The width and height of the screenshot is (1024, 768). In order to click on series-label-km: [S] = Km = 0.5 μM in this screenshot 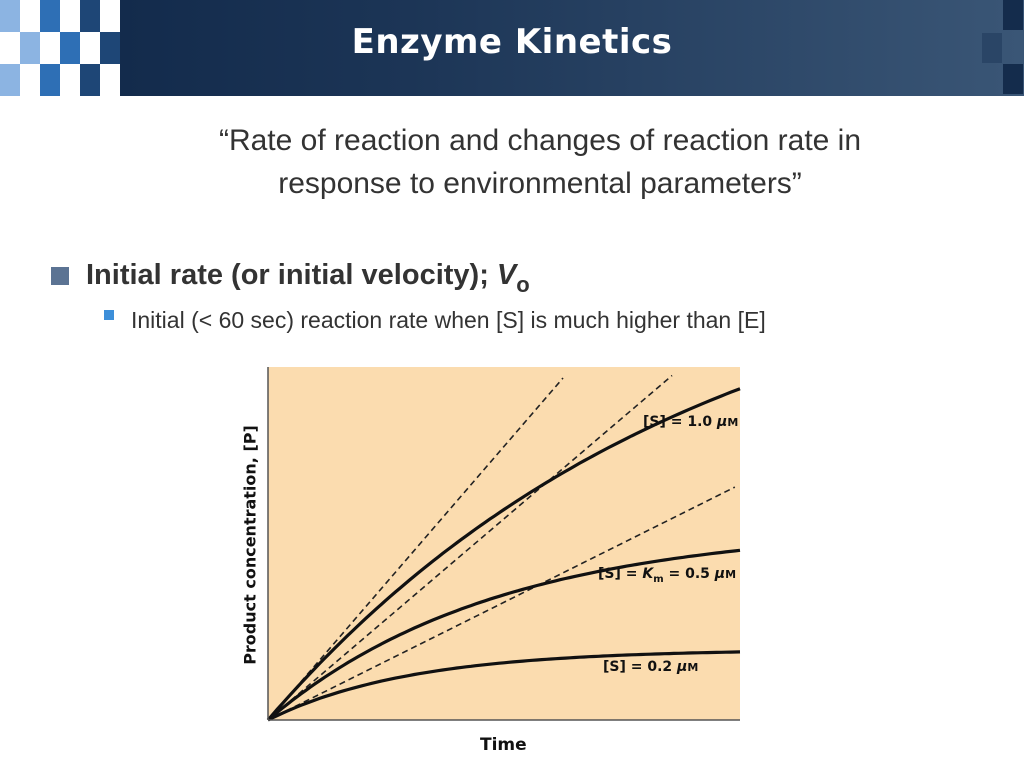, I will do `click(667, 575)`.